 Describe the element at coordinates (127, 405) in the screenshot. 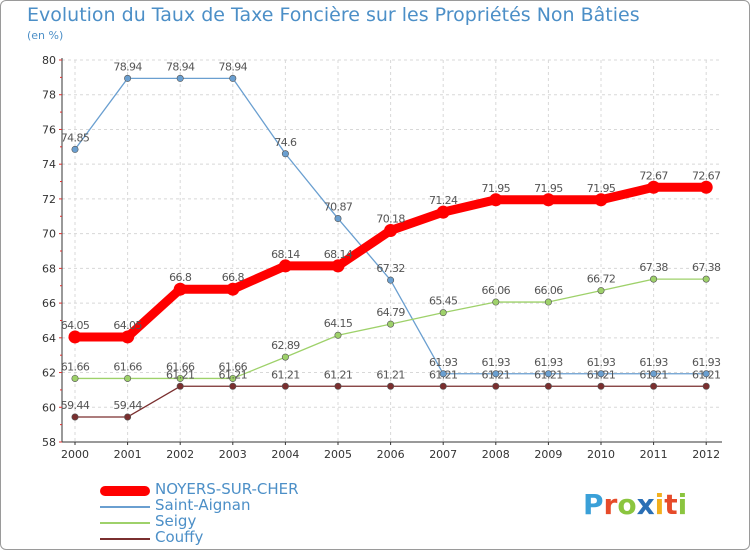

I see `data-label: 59.44` at that location.